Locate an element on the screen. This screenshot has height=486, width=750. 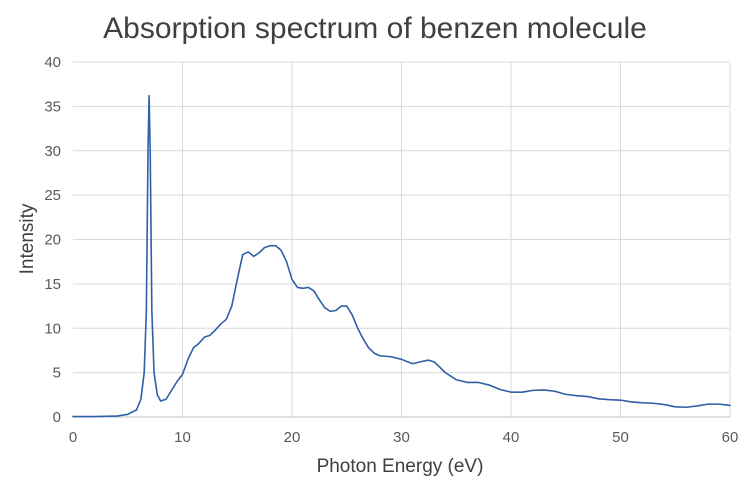
y-tick-label: 20 is located at coordinates (52, 240).